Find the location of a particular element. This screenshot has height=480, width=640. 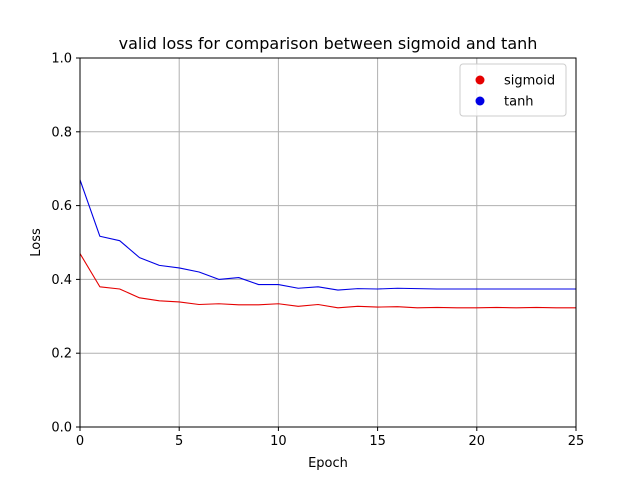

x-tick-label: 0 is located at coordinates (80, 441).